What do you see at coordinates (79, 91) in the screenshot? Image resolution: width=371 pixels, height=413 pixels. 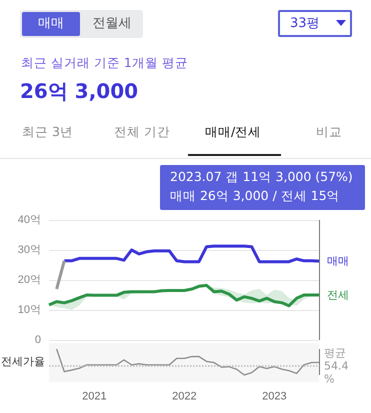 I see `chart-subtitle: 26억 3,000` at bounding box center [79, 91].